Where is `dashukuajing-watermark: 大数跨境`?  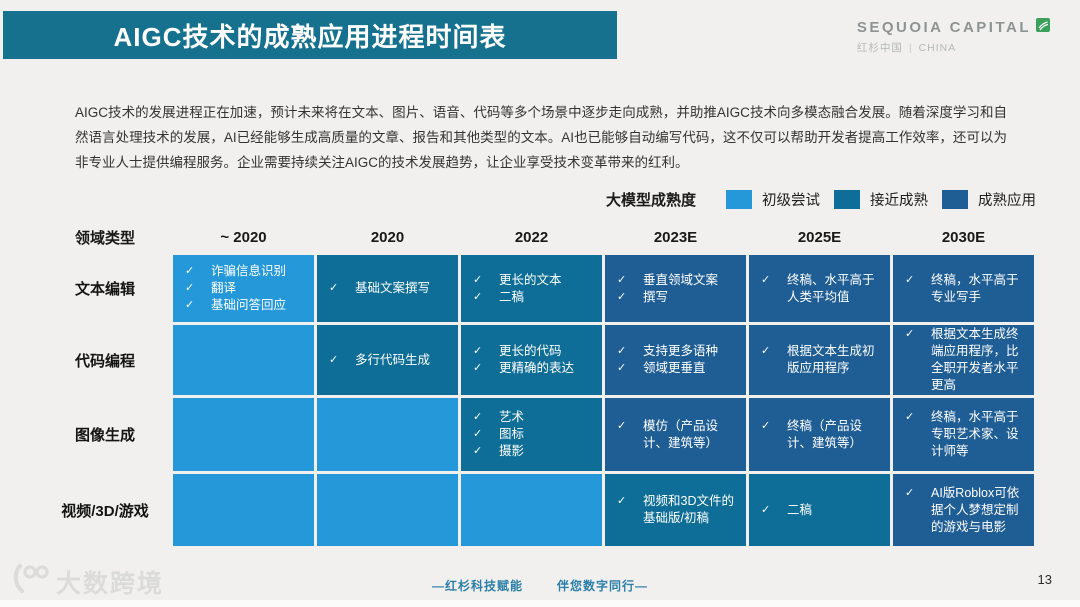 dashukuajing-watermark: 大数跨境 is located at coordinates (87, 581).